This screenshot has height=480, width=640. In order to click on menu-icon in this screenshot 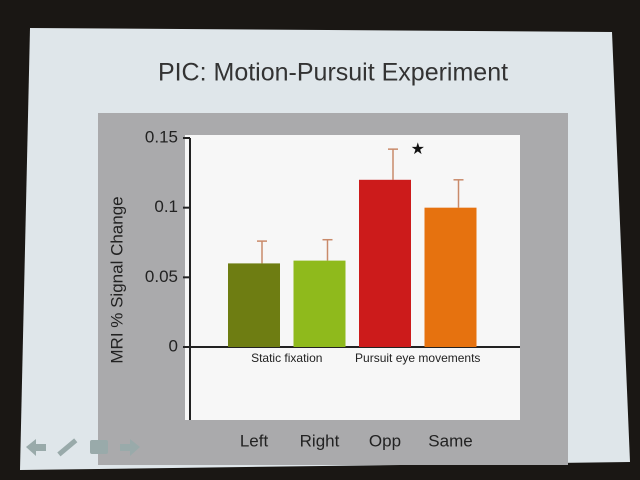, I will do `click(99, 447)`.